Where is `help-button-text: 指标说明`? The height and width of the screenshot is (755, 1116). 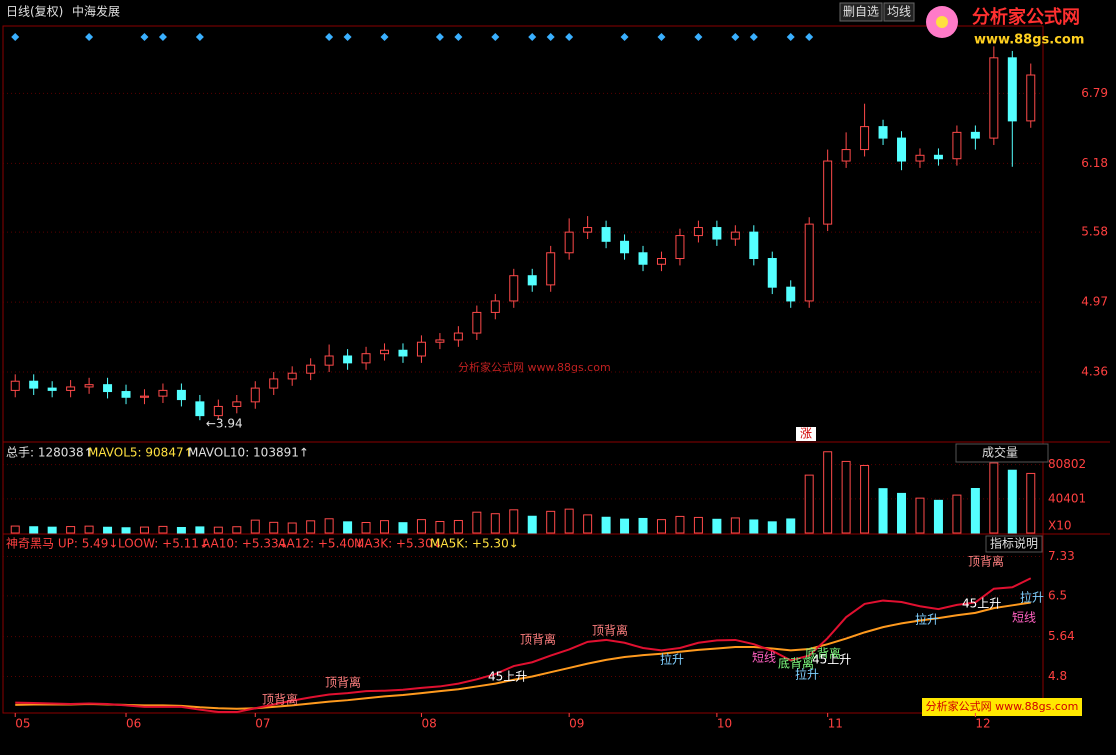
help-button-text: 指标说明 is located at coordinates (1014, 543).